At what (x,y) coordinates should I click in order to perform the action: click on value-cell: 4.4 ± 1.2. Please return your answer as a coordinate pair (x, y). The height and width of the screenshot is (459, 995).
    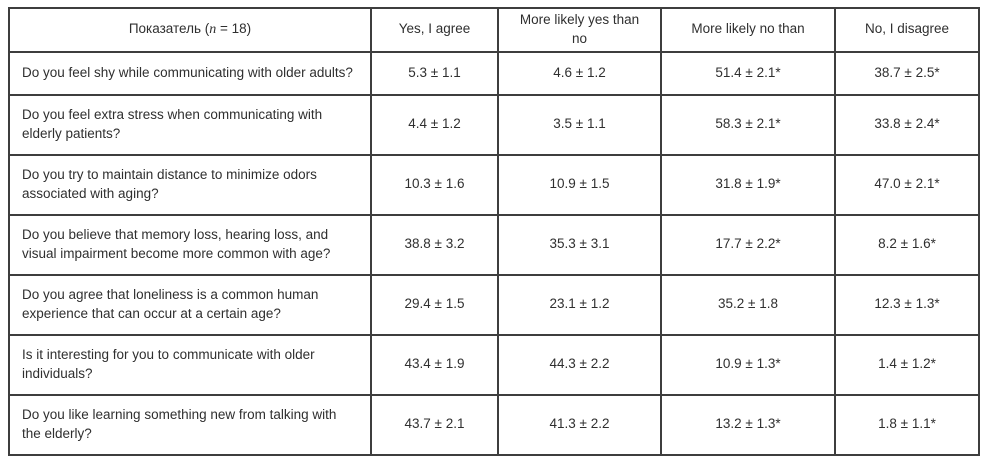
    Looking at the image, I should click on (434, 124).